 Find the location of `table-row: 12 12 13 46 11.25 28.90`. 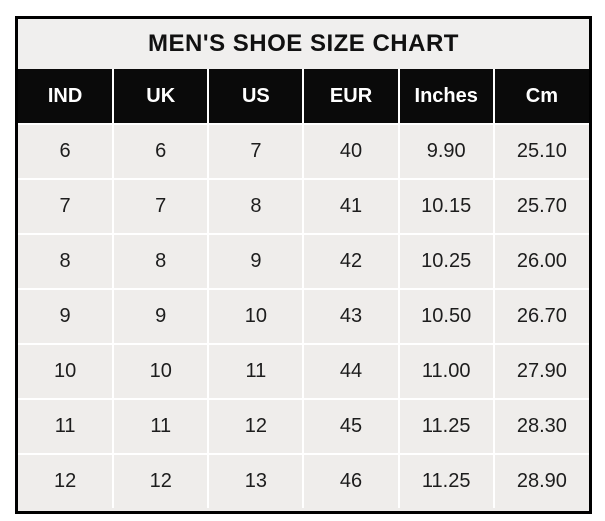

table-row: 12 12 13 46 11.25 28.90 is located at coordinates (303, 480).